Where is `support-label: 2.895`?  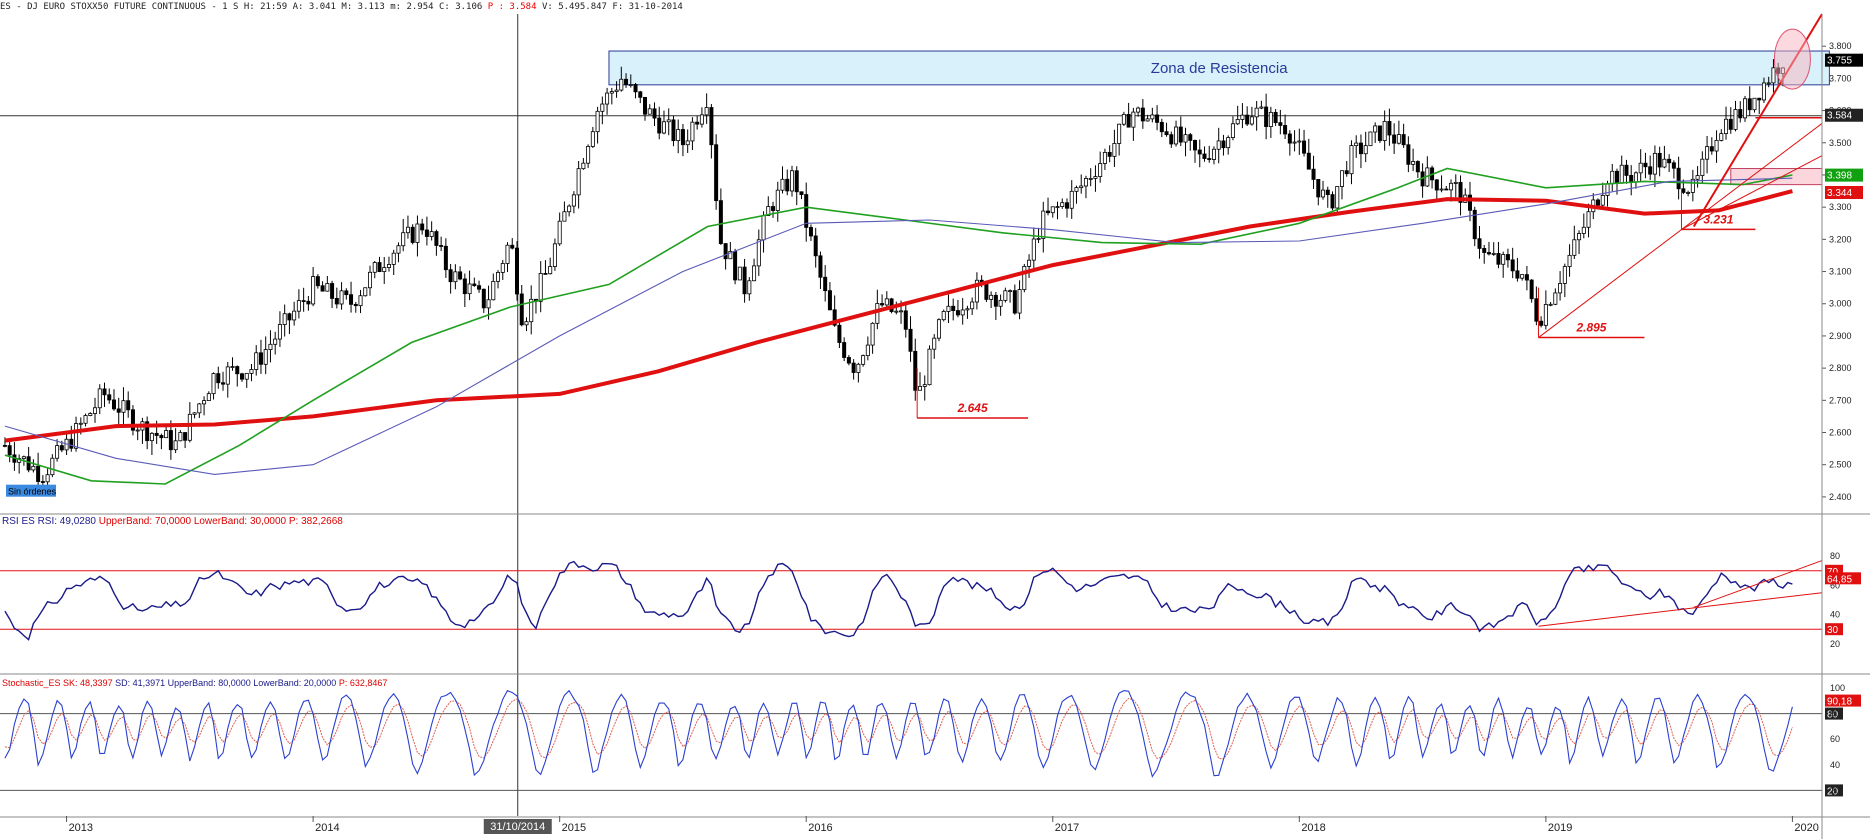
support-label: 2.895 is located at coordinates (1590, 328).